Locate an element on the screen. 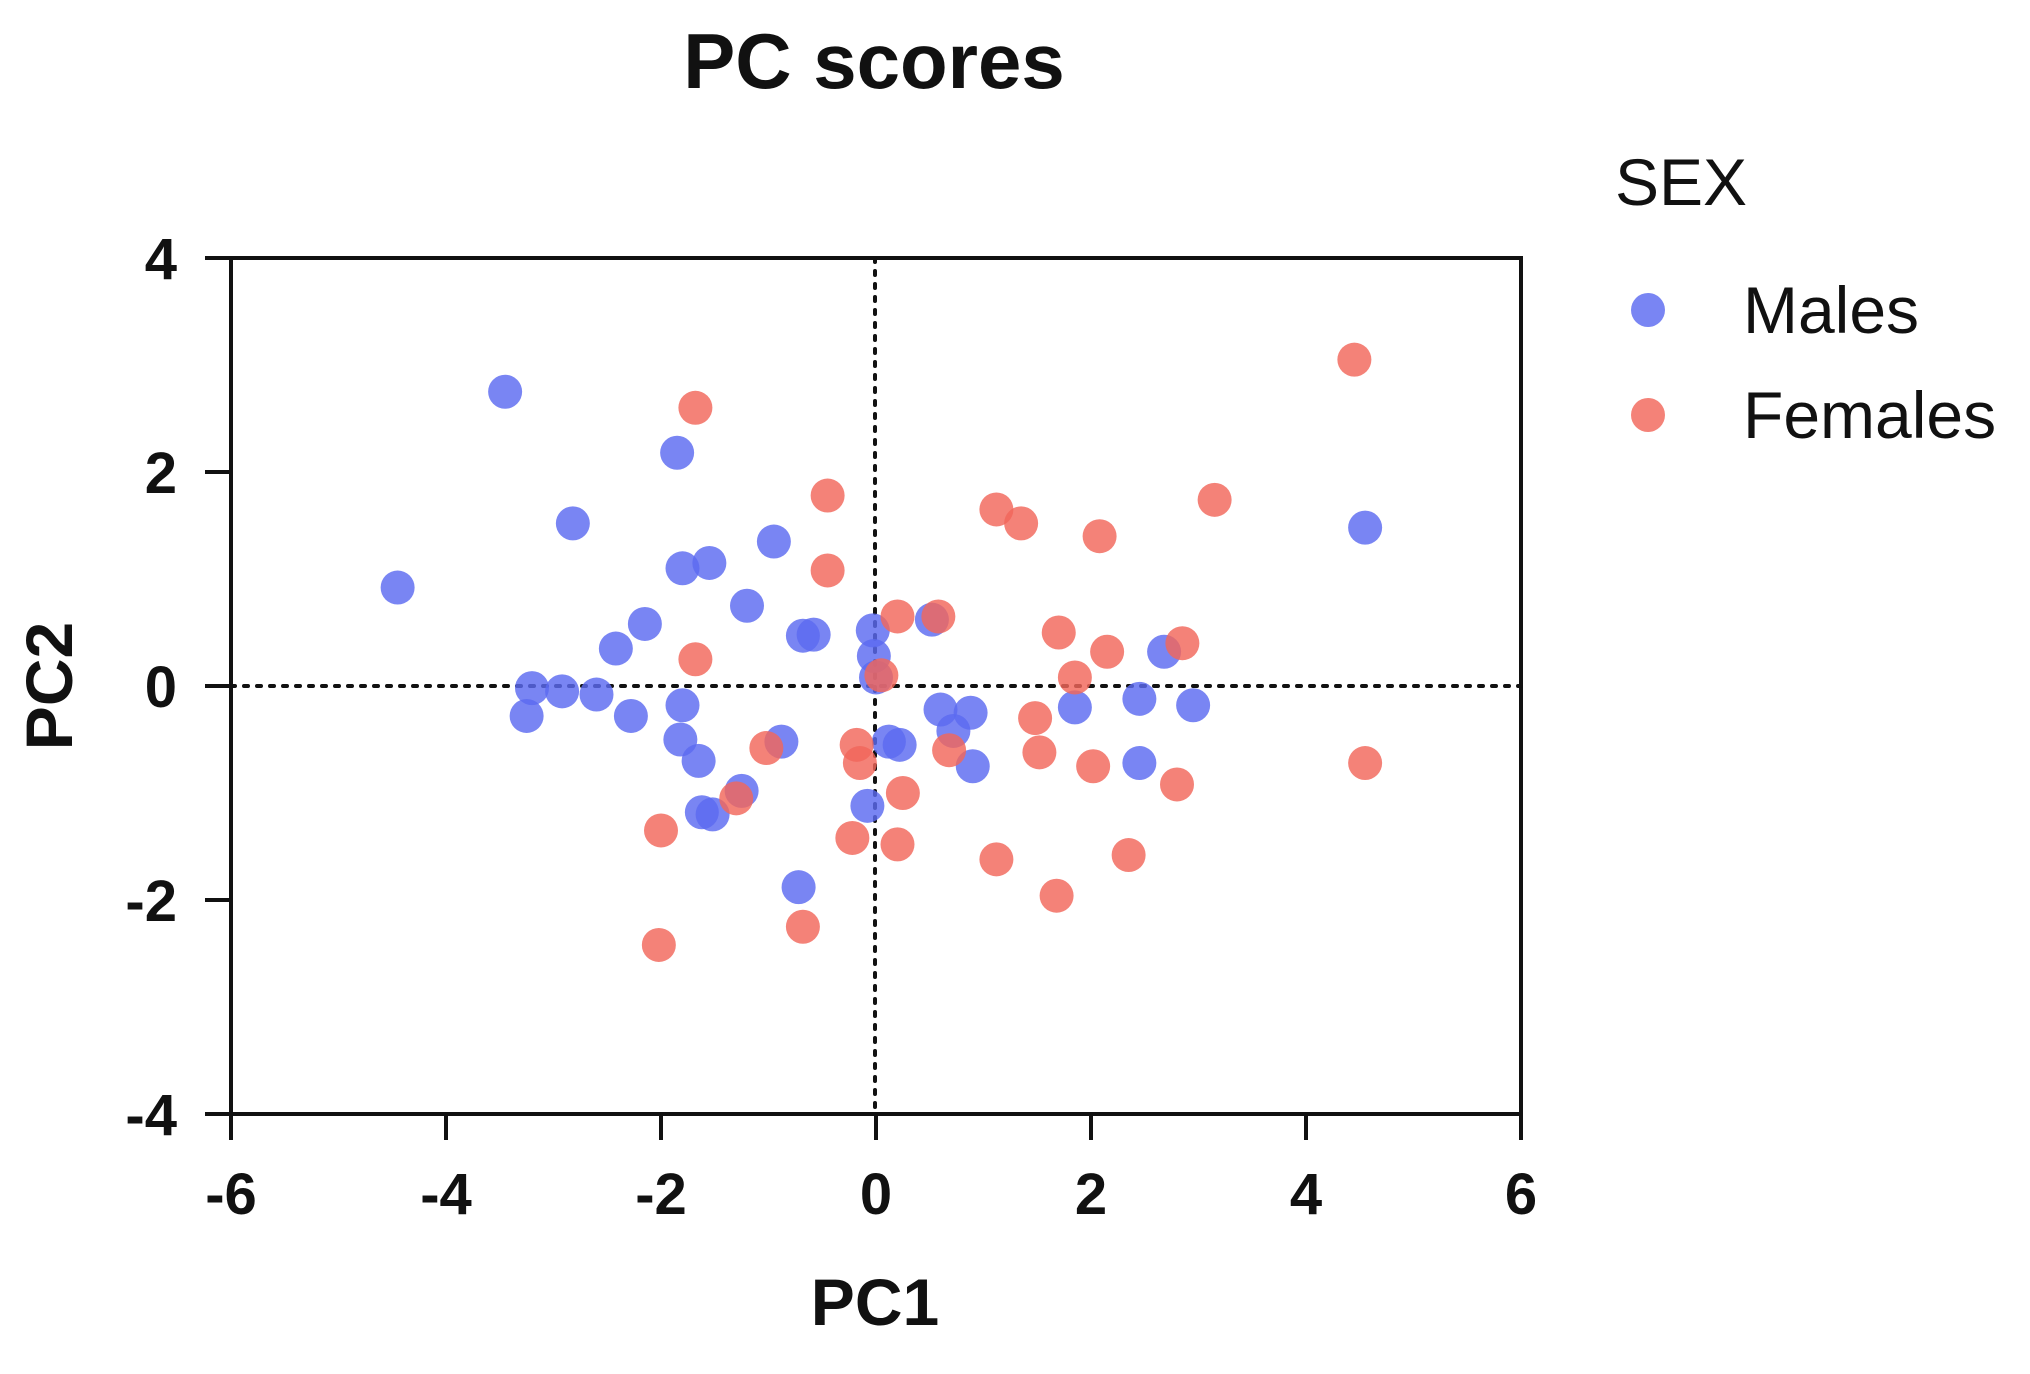  y-tick-label: 2 is located at coordinates (161, 473).